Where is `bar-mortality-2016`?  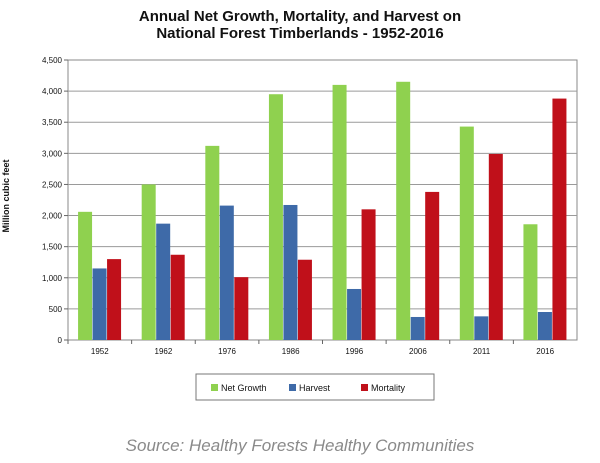 bar-mortality-2016 is located at coordinates (559, 219).